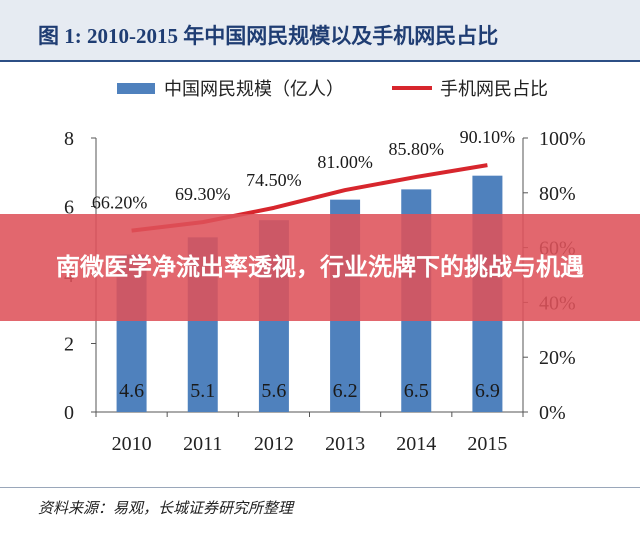 The image size is (640, 537). I want to click on bar-value-label: 6.5, so click(416, 391).